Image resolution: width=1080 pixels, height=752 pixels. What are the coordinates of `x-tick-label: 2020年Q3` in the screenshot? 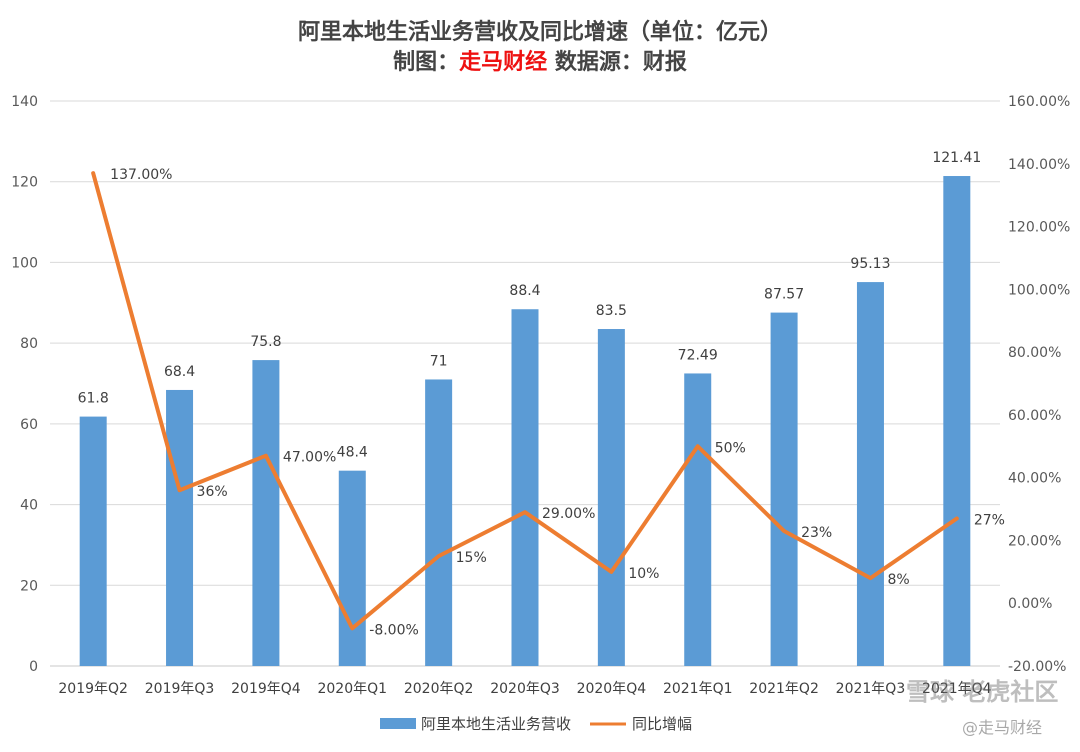 It's located at (525, 689).